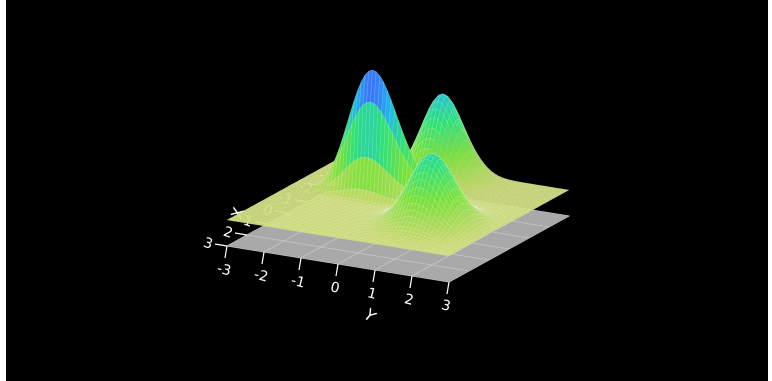  I want to click on y-tick-label: -1, so click(297, 282).